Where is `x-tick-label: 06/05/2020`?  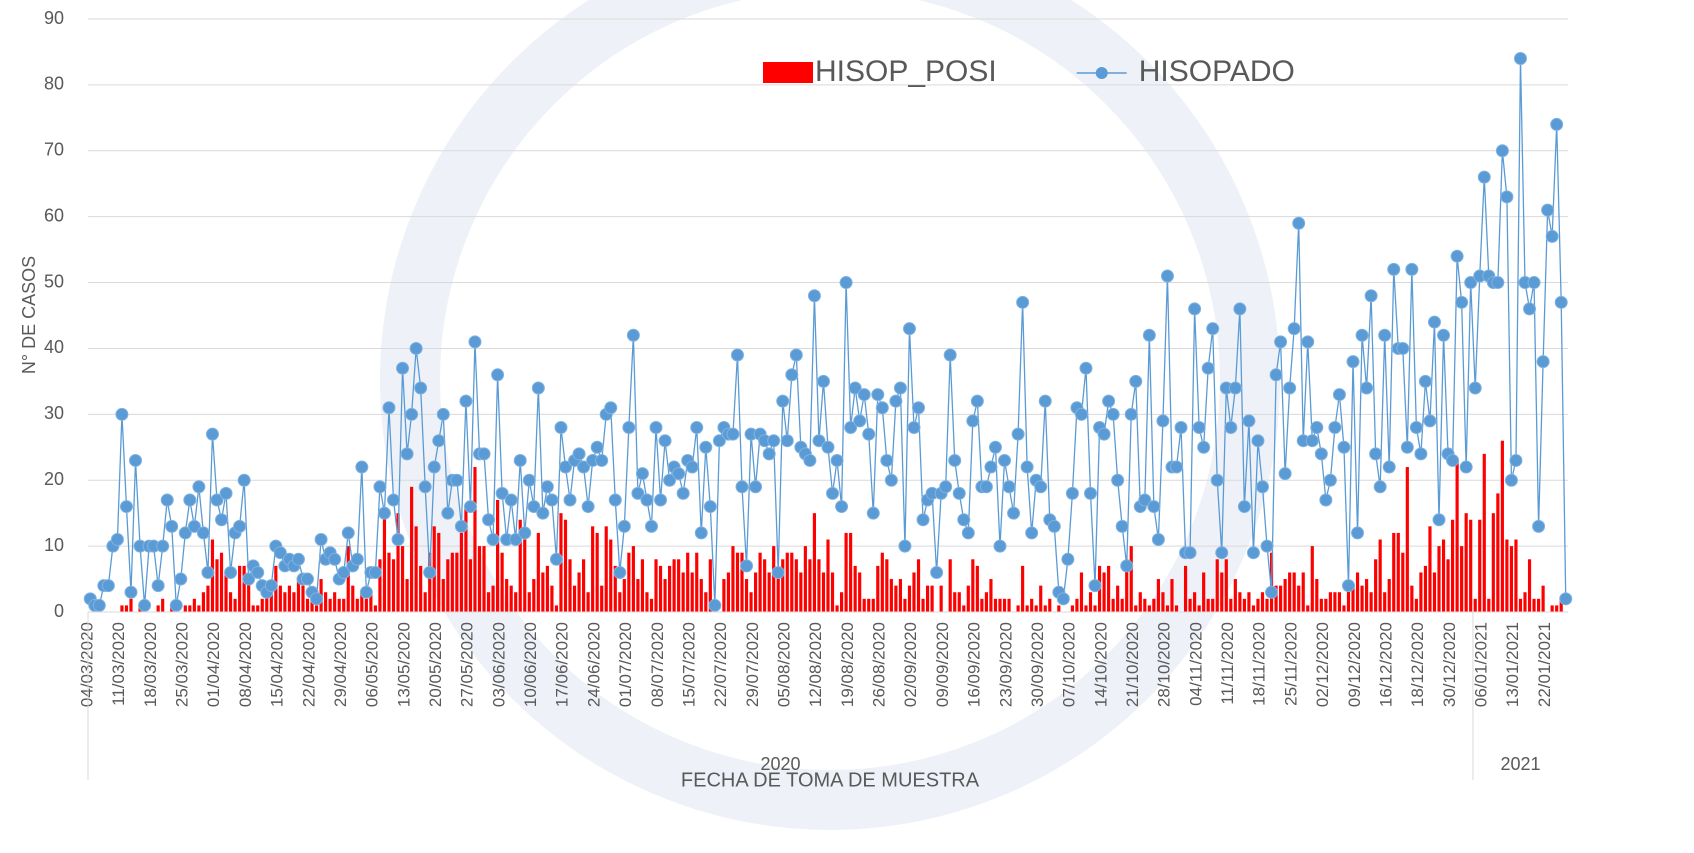 x-tick-label: 06/05/2020 is located at coordinates (372, 664).